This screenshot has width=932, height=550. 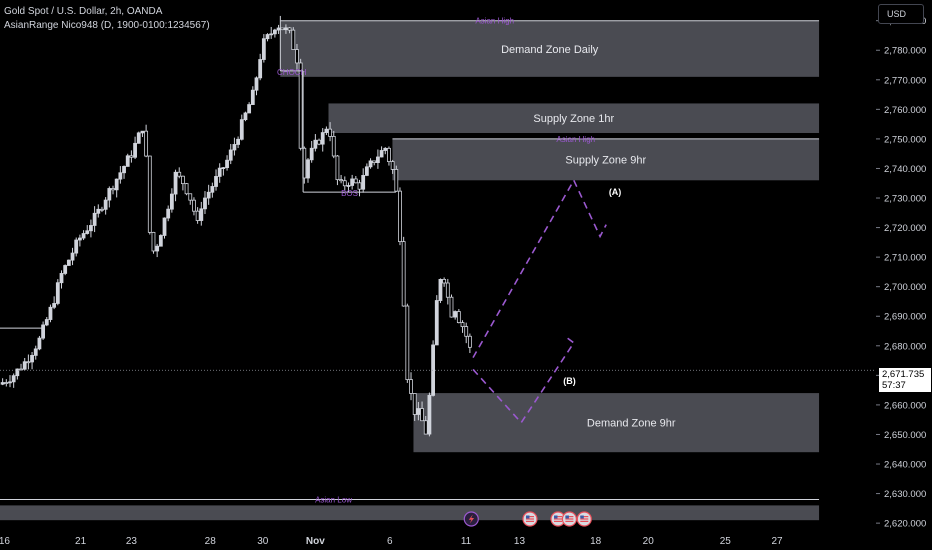 What do you see at coordinates (905, 435) in the screenshot?
I see `ytick-label-3: 2,650.000` at bounding box center [905, 435].